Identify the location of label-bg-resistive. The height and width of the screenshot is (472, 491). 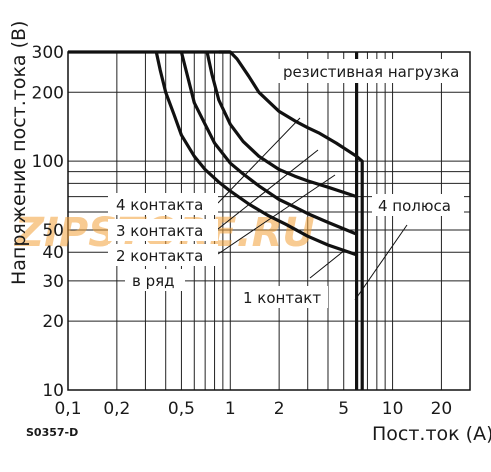
(372, 71).